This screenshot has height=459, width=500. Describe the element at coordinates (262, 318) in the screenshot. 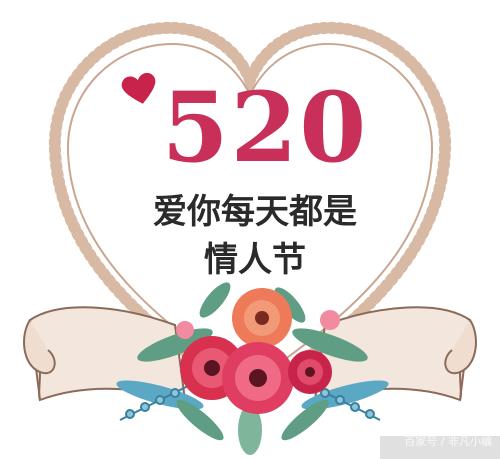

I see `flower-top-coral` at that location.